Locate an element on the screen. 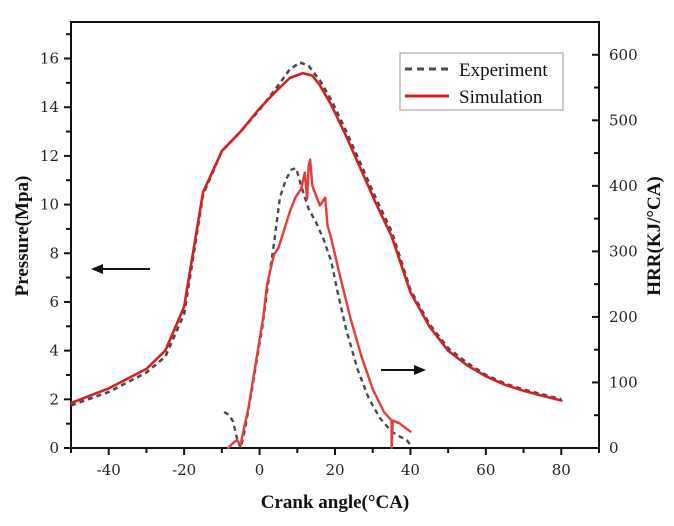 This screenshot has width=674, height=526. y2-axis-title: HRR(KJ/°CA) is located at coordinates (654, 235).